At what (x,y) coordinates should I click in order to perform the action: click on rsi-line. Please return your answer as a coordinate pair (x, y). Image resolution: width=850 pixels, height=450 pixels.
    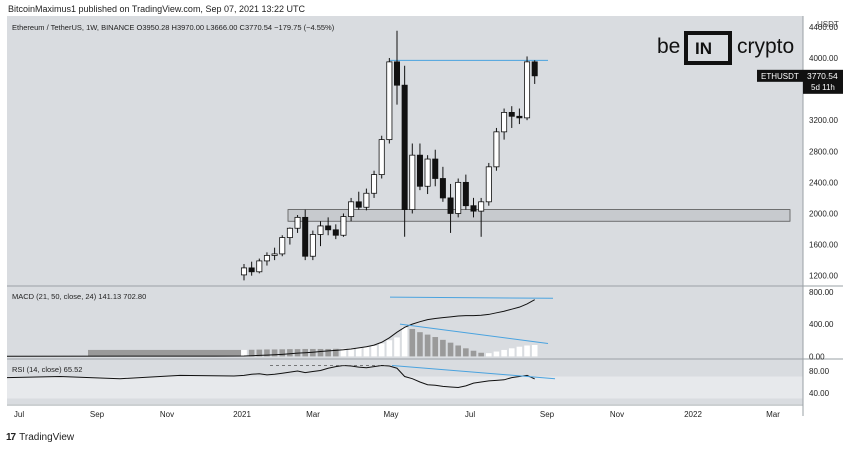
    Looking at the image, I should click on (270, 376).